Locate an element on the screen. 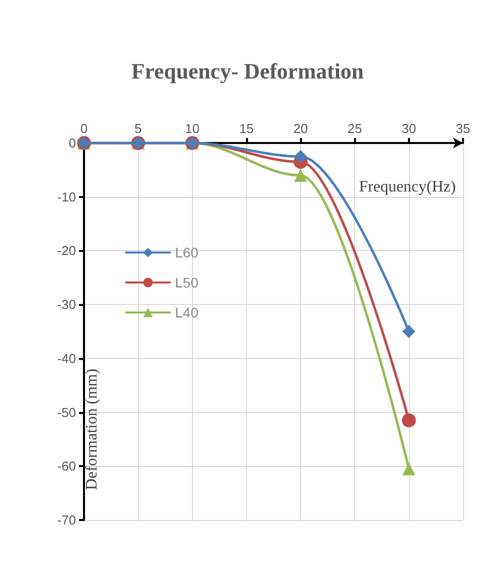  y-tick-label: -40 is located at coordinates (66, 358).